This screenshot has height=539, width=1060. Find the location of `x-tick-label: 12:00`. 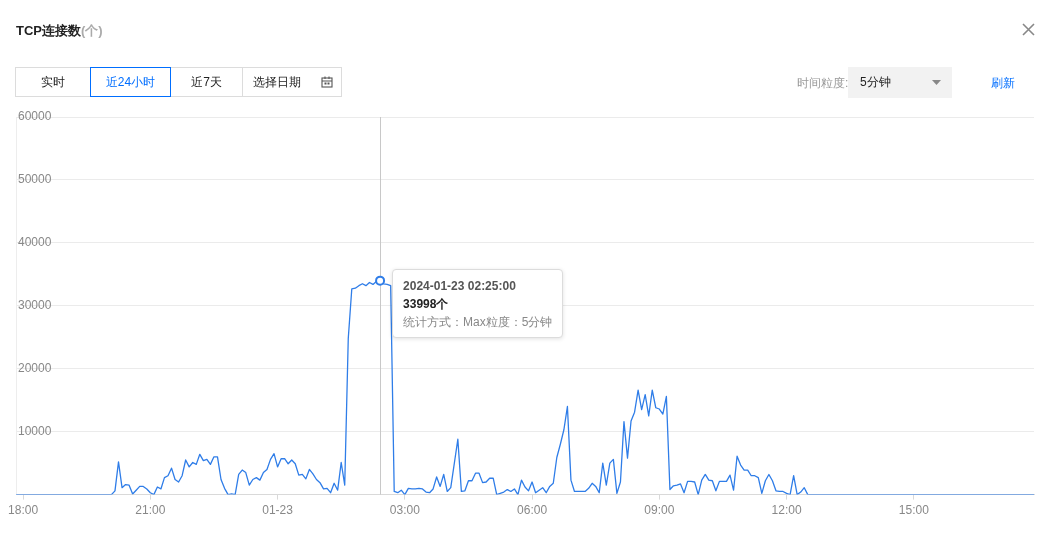

x-tick-label: 12:00 is located at coordinates (786, 510).